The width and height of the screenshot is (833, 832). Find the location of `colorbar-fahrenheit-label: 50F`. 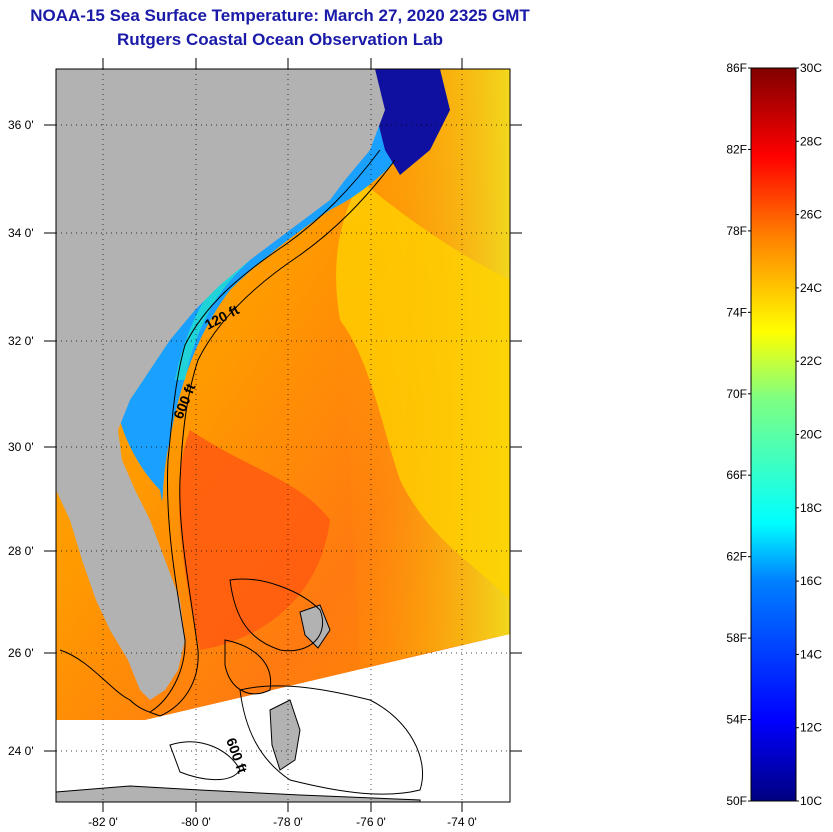

colorbar-fahrenheit-label: 50F is located at coordinates (736, 801).